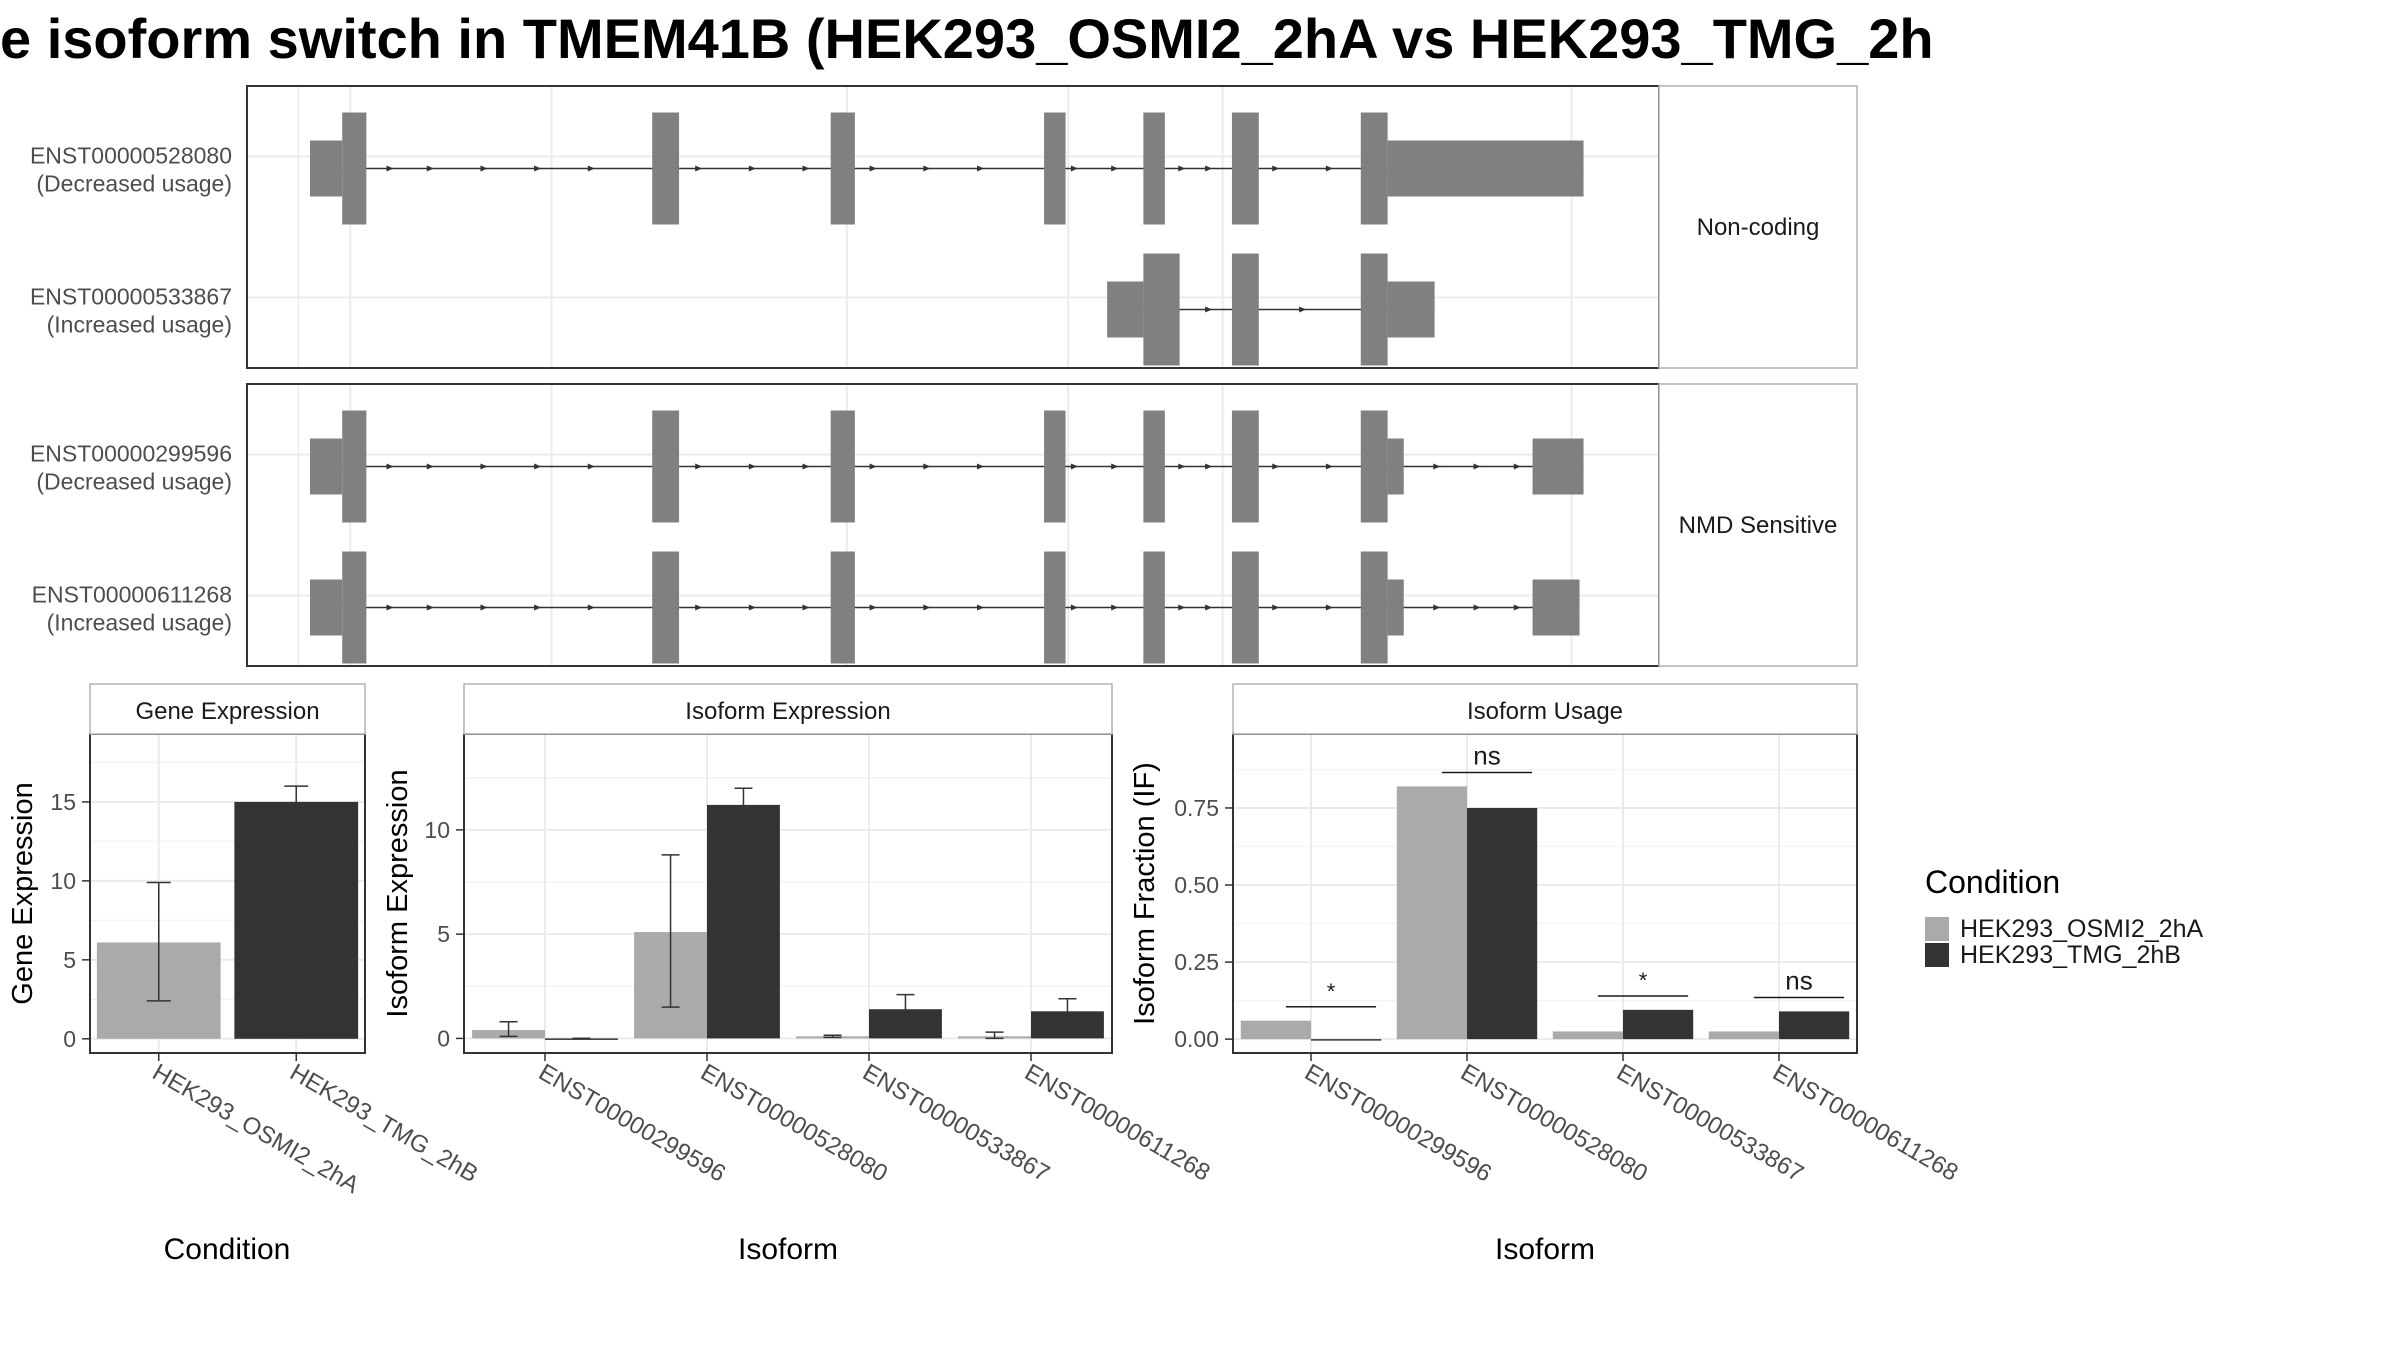  I want to click on x-axis-title: Condition, so click(227, 1249).